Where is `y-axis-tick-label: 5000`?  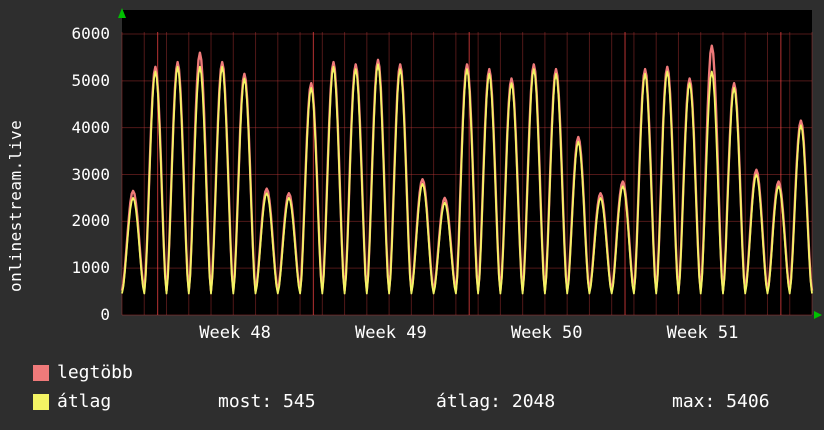 y-axis-tick-label: 5000 is located at coordinates (90, 80).